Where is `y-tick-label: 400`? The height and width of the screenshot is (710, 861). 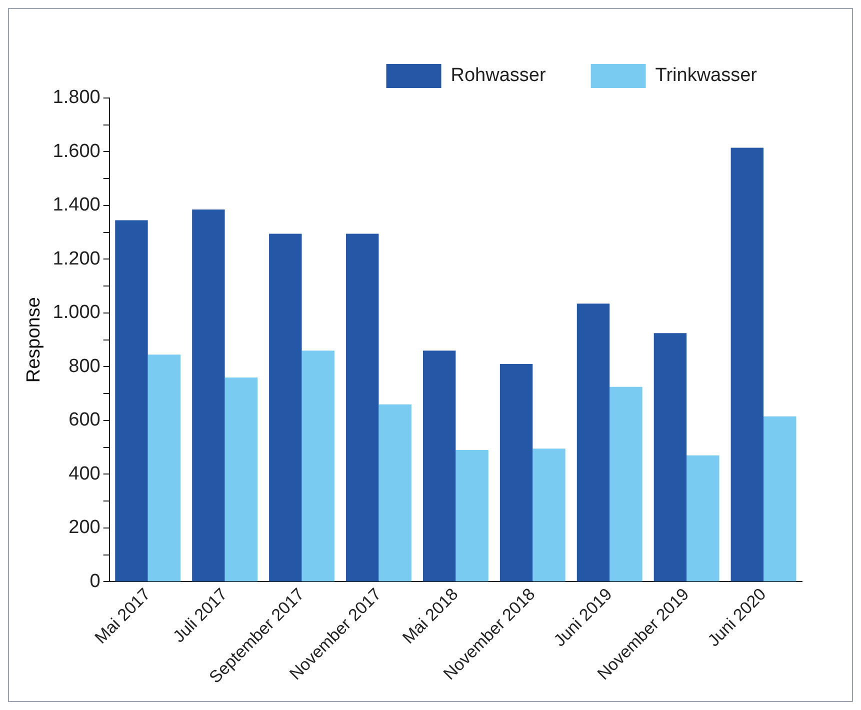 y-tick-label: 400 is located at coordinates (84, 473).